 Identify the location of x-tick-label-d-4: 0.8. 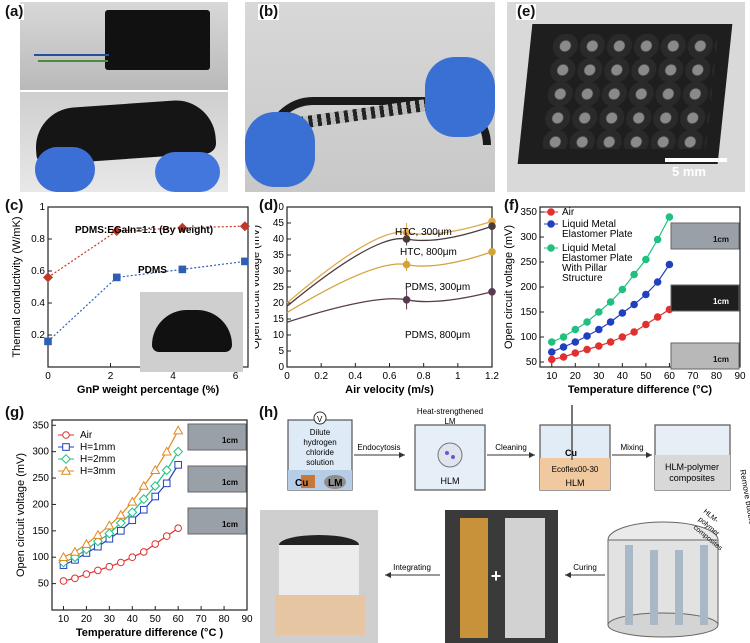
(424, 376).